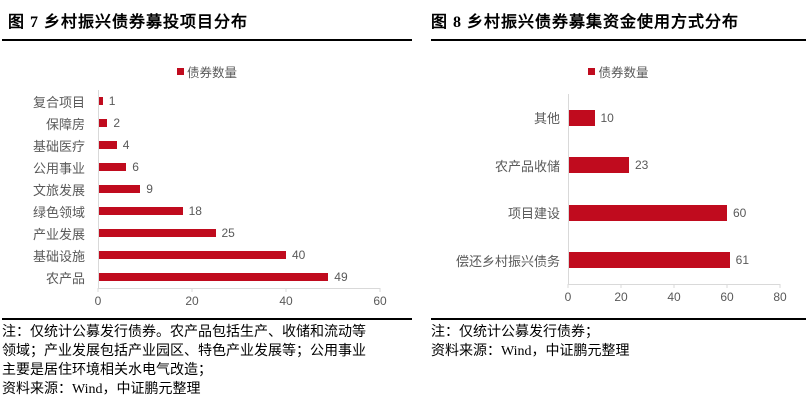 Image resolution: width=809 pixels, height=400 pixels. What do you see at coordinates (618, 339) in the screenshot?
I see `figure-8-notes: 注：仅统计公募发行债券； 资料来源：Wind，中证鹏元整理` at bounding box center [618, 339].